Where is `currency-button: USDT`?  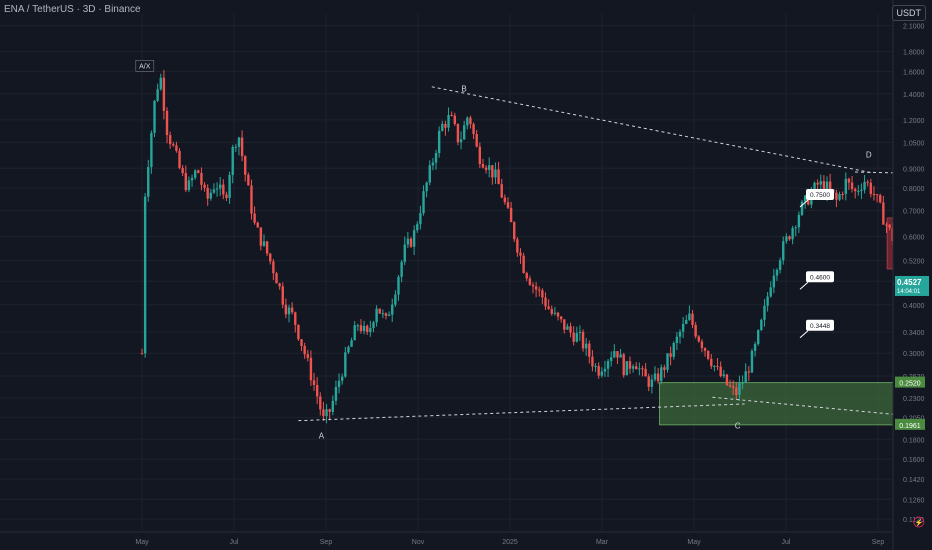
currency-button: USDT is located at coordinates (908, 13).